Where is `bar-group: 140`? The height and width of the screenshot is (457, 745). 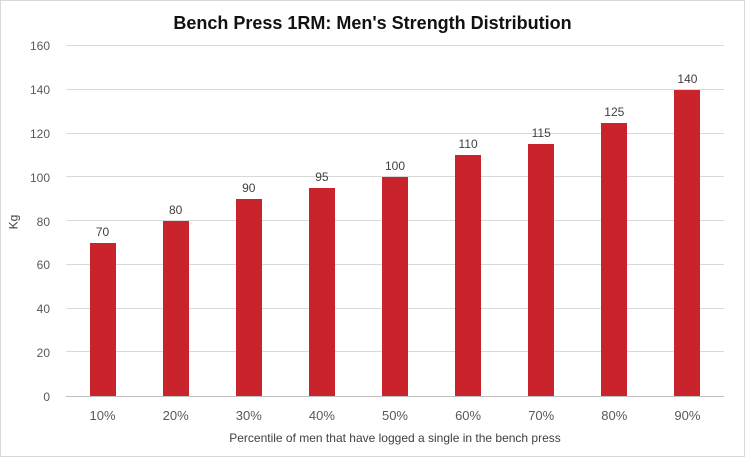 bar-group: 140 is located at coordinates (687, 221).